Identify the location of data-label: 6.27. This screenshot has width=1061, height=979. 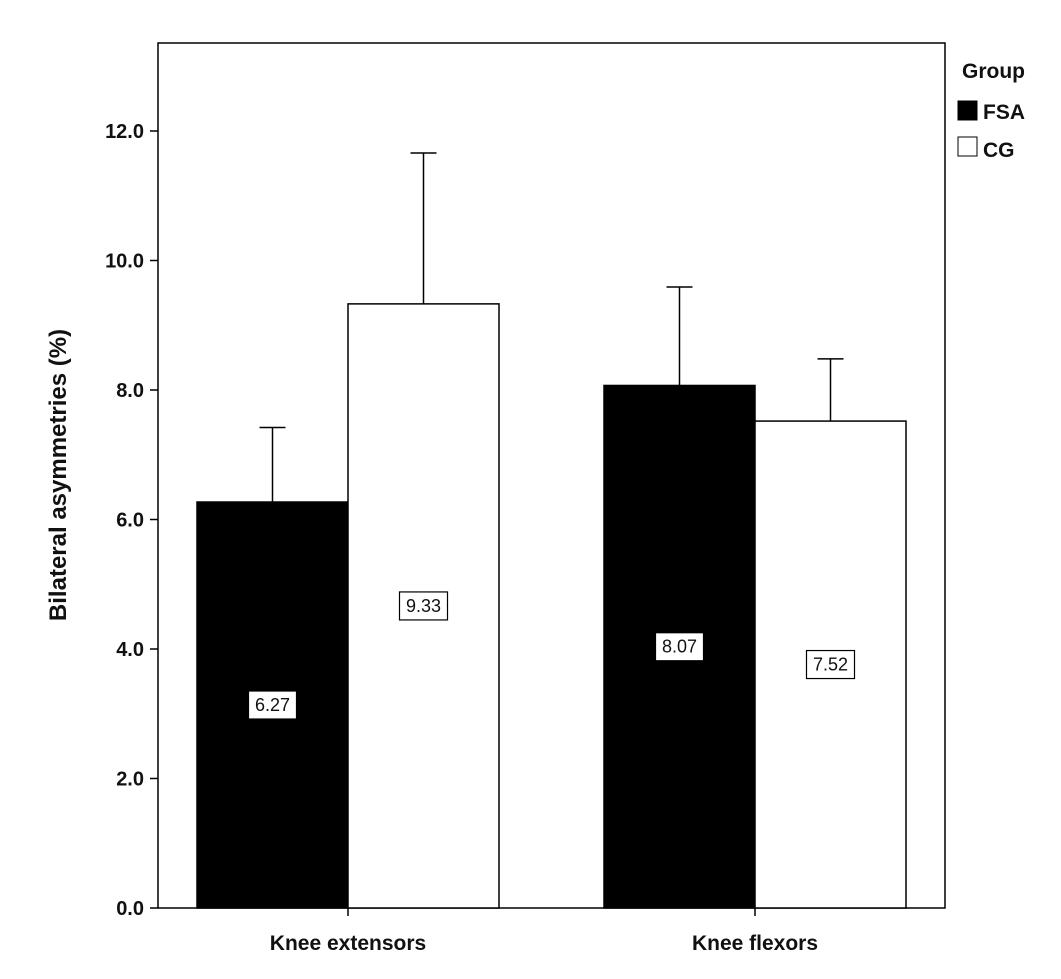
(272, 705).